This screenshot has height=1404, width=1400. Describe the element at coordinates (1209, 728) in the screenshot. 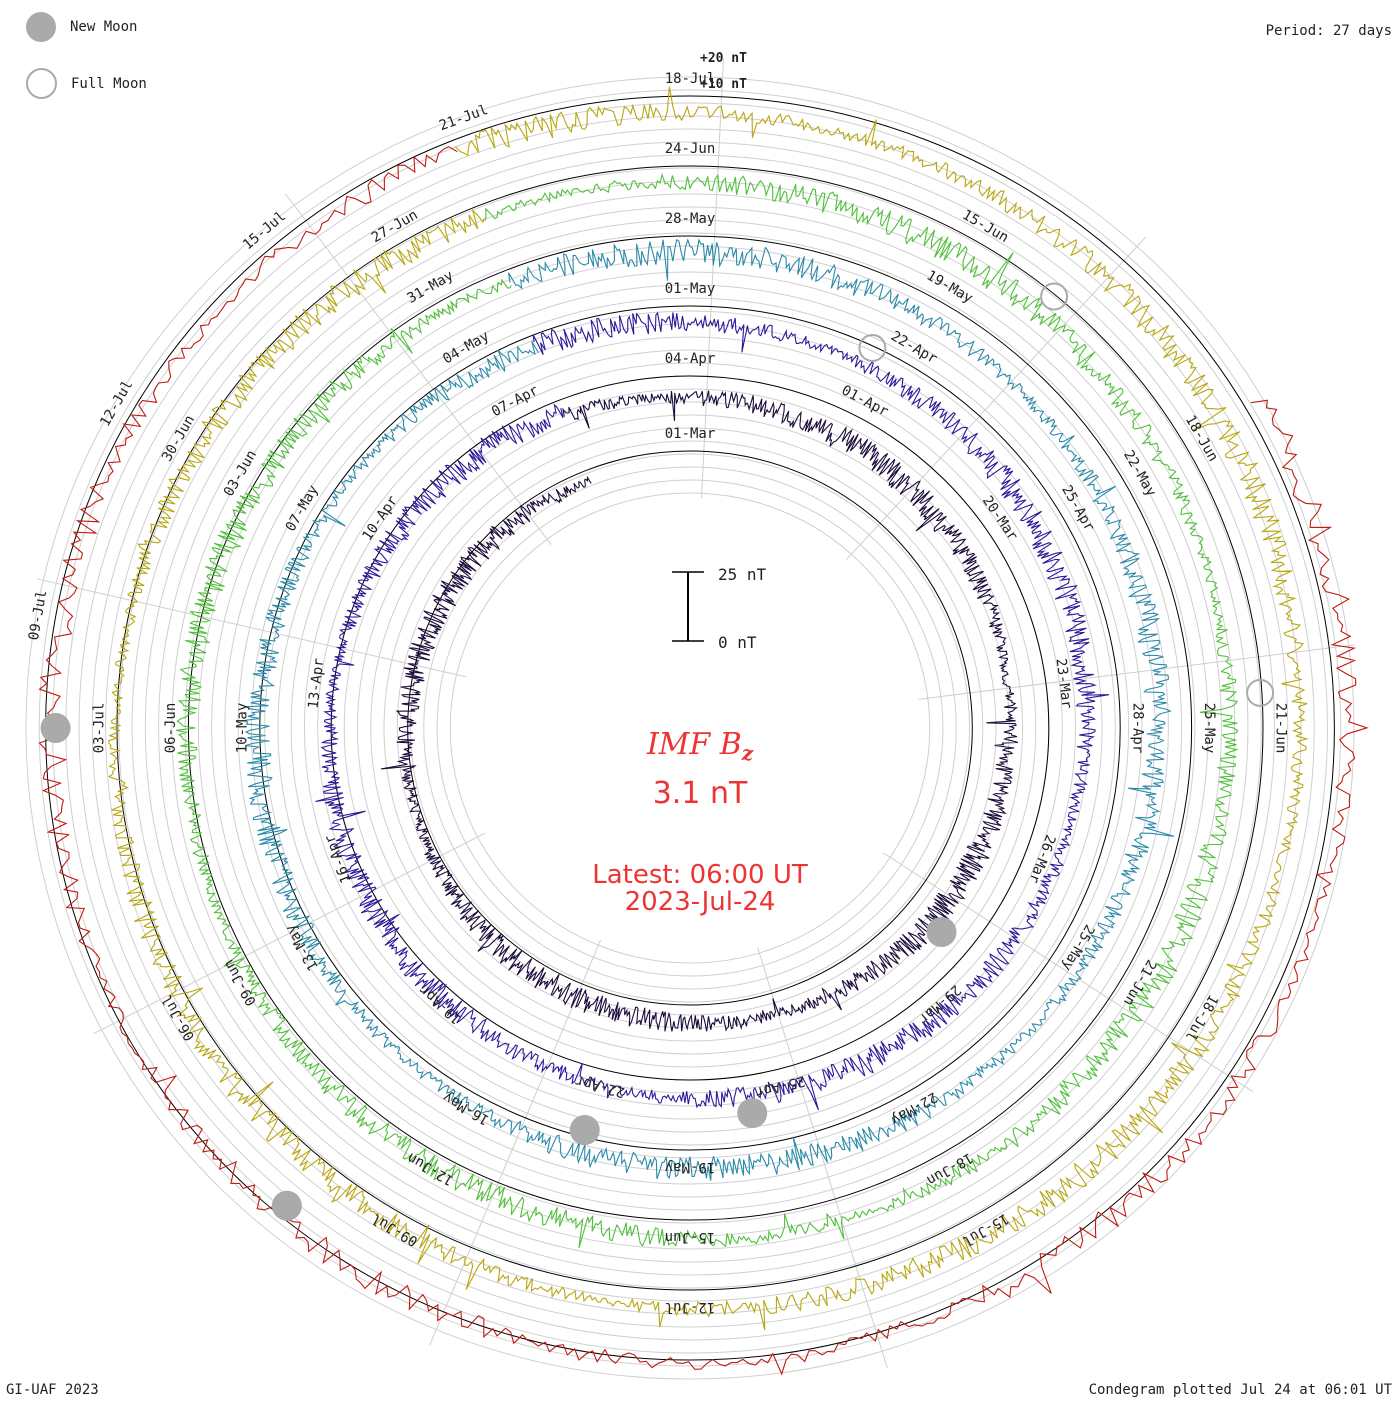

I see `date-label: 25-May` at that location.